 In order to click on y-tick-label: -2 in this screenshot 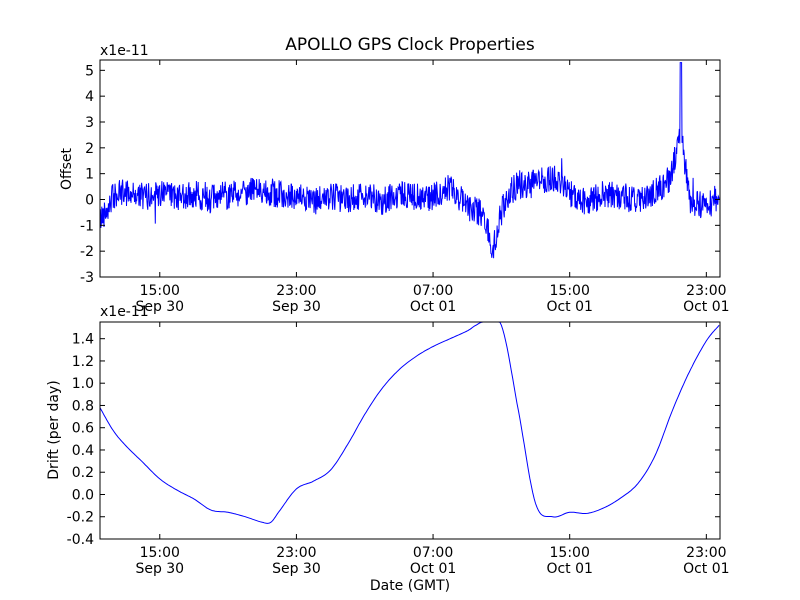, I will do `click(87, 252)`.